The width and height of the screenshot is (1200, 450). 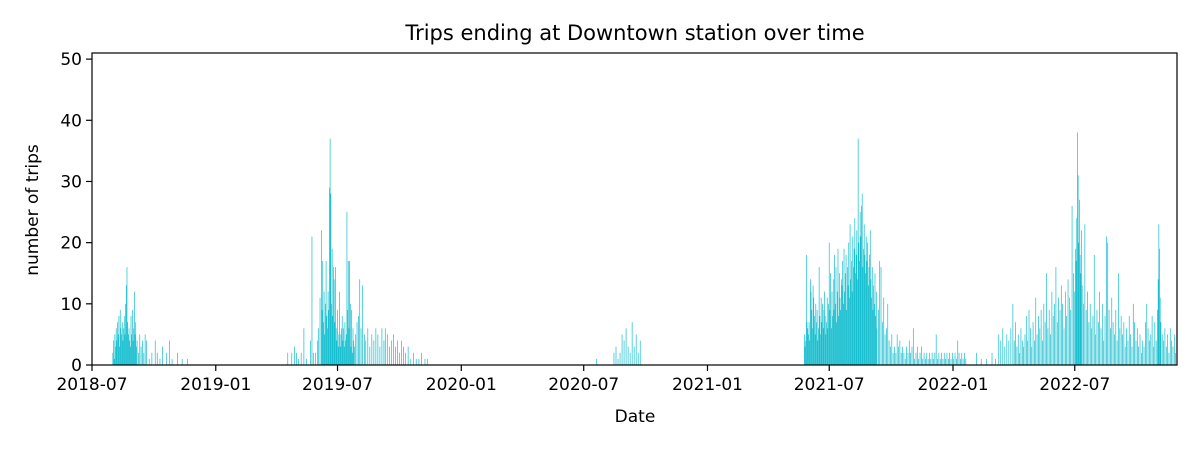 I want to click on y-tick-label: 40, so click(x=71, y=121).